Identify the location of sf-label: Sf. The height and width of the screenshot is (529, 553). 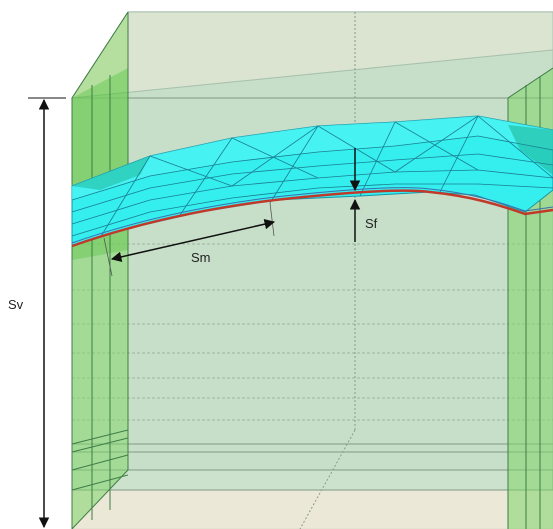
(371, 223).